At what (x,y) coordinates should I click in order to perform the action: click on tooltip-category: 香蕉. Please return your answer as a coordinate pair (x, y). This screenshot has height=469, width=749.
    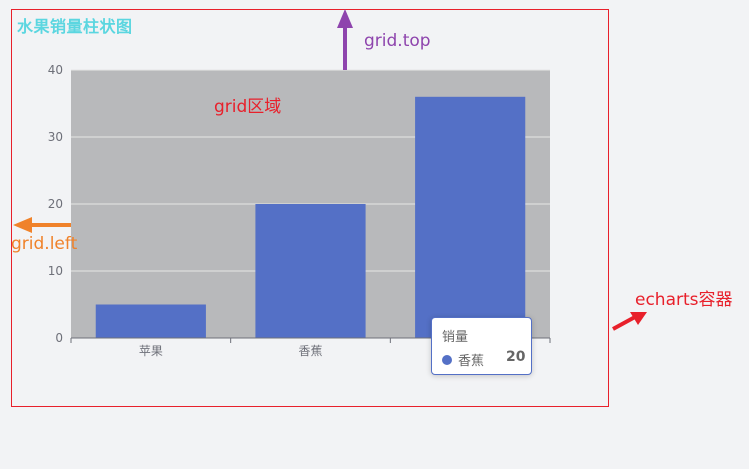
    Looking at the image, I should click on (471, 361).